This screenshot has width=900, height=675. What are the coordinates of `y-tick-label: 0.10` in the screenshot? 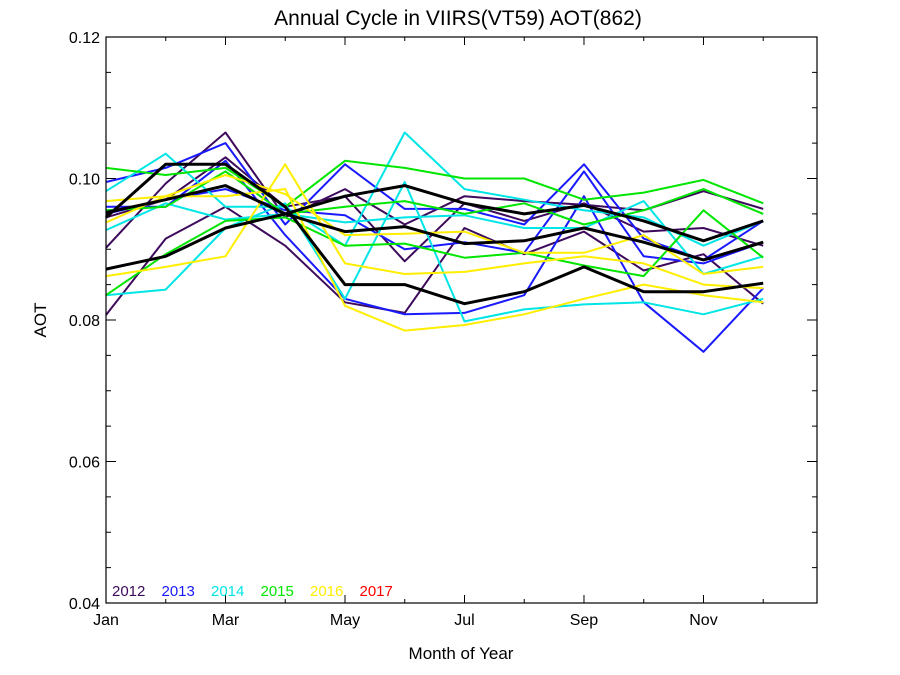 It's located at (84, 180).